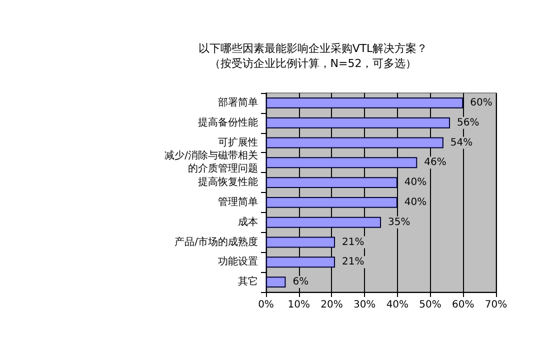  What do you see at coordinates (463, 305) in the screenshot?
I see `x-tick-label: 60%` at bounding box center [463, 305].